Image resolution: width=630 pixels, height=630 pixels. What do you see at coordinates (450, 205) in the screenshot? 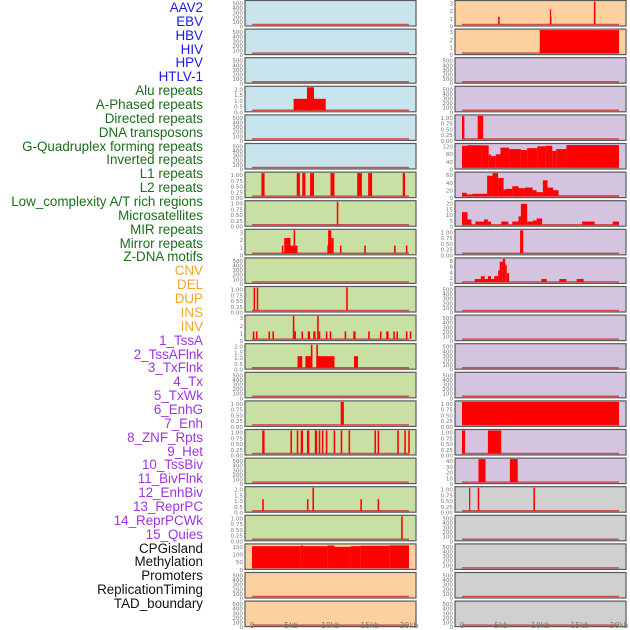
I see `y-tick-label: 20` at bounding box center [450, 205].